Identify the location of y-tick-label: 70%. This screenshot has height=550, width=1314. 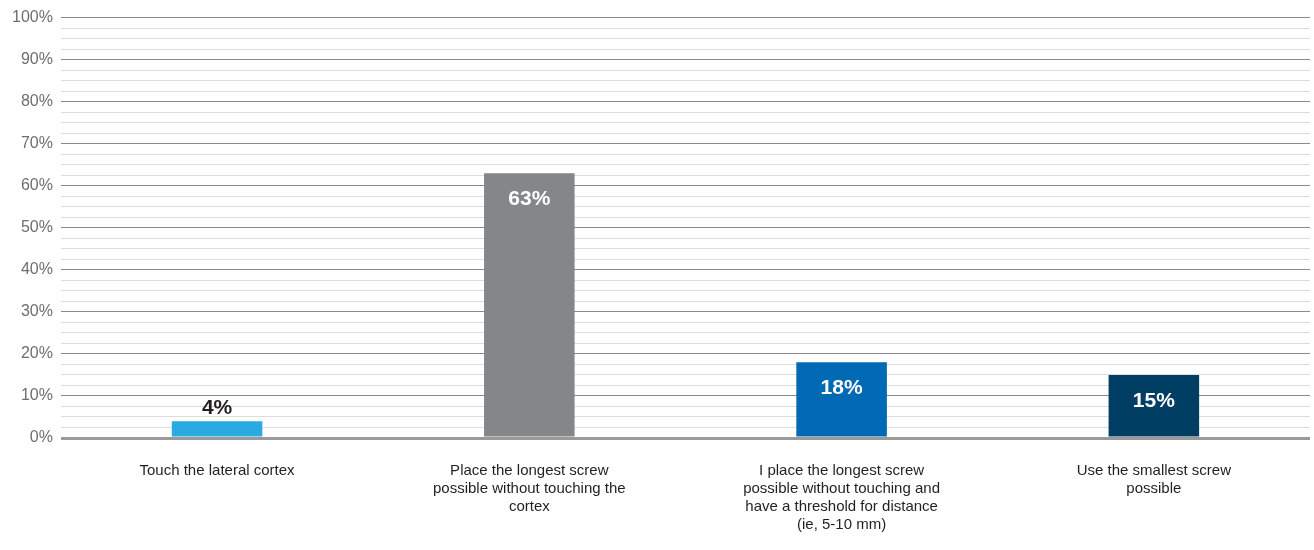
(36, 143).